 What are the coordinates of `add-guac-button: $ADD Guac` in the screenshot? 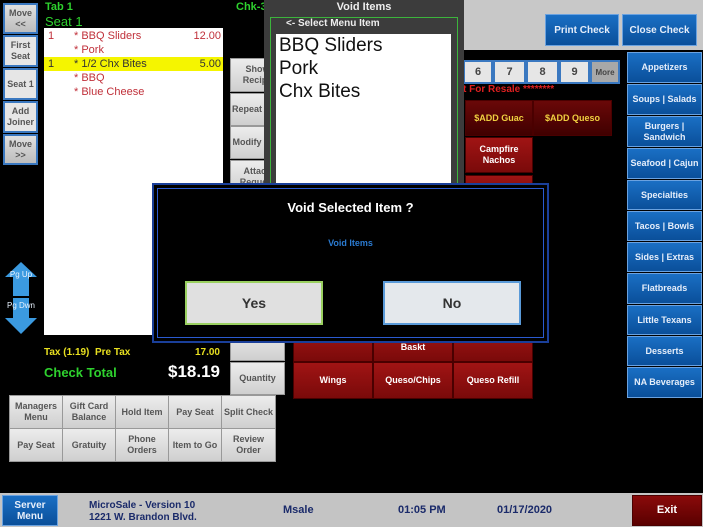 It's located at (499, 118).